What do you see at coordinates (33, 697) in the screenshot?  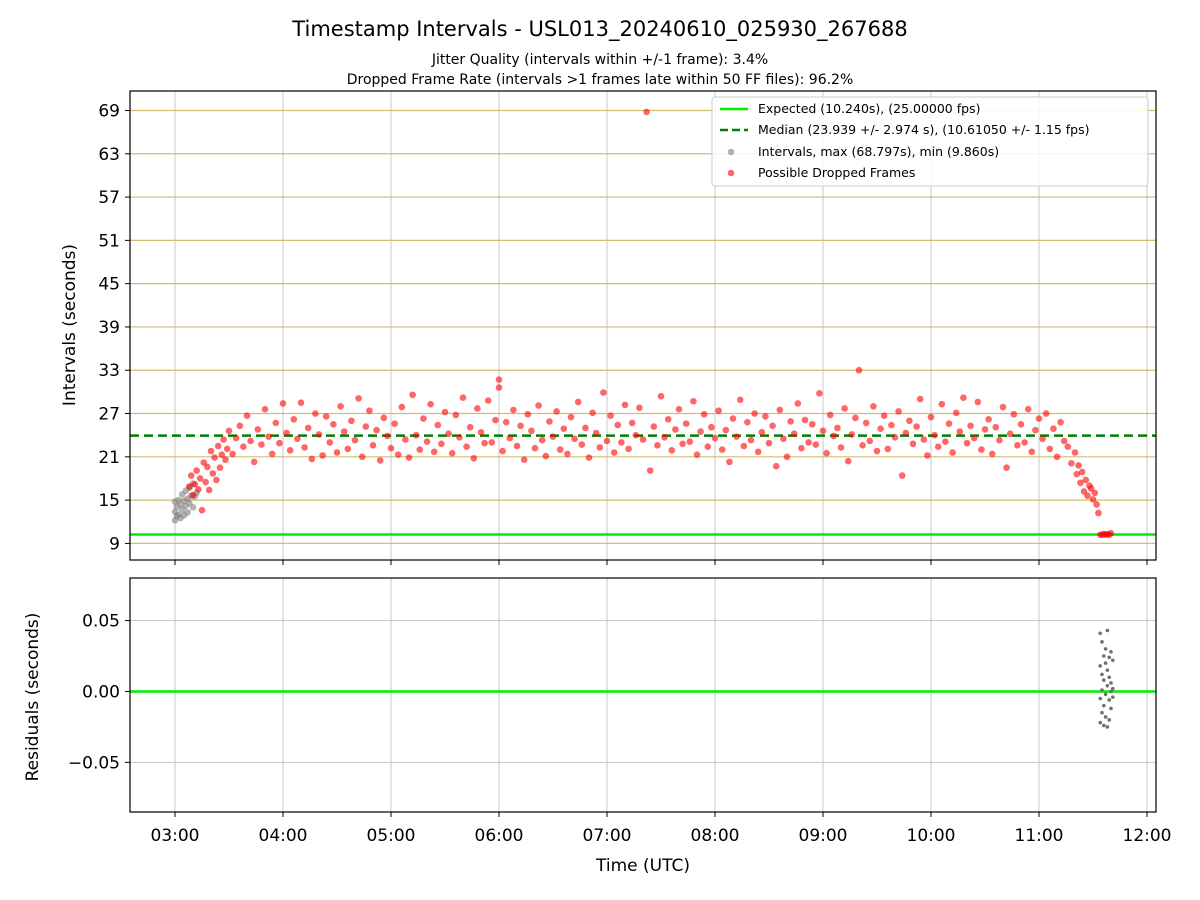 I see `residuals-y-axis-label: Residuals (seconds)` at bounding box center [33, 697].